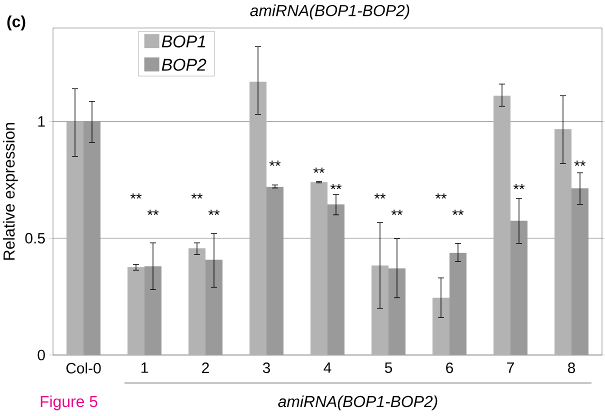  Describe the element at coordinates (144, 367) in the screenshot. I see `x-tick-label: 1` at that location.